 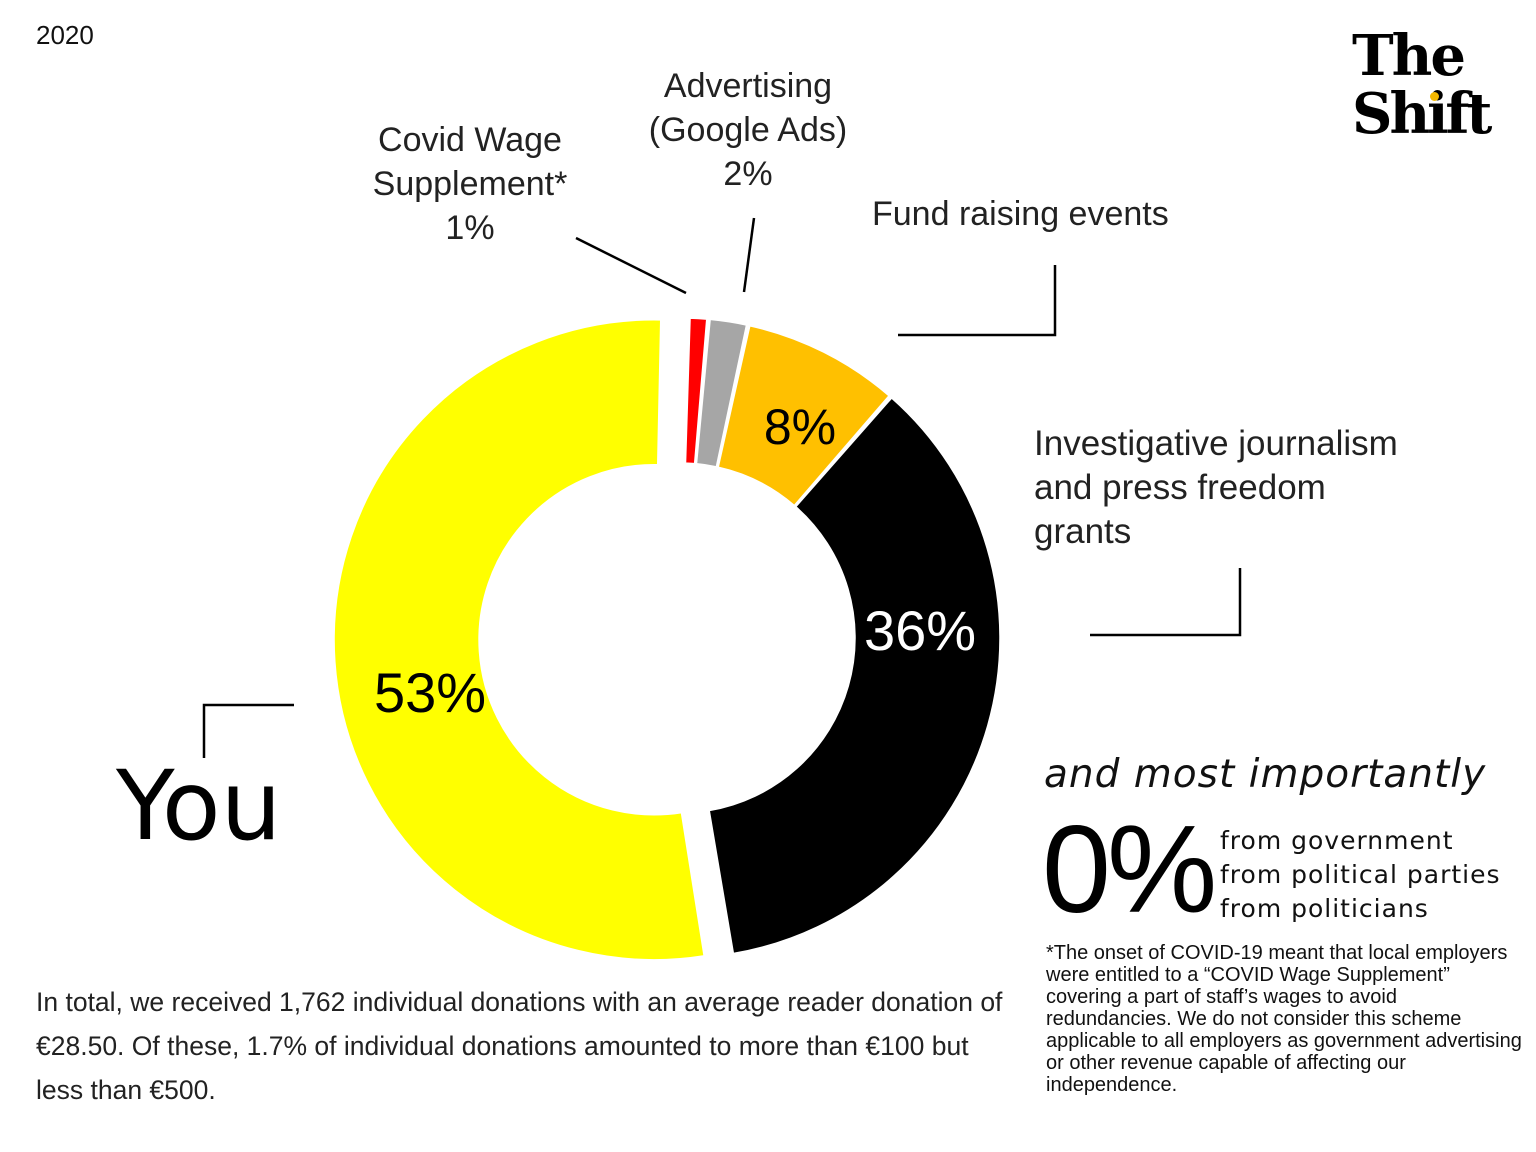 What do you see at coordinates (800, 427) in the screenshot?
I see `slice-label-fund: 8%` at bounding box center [800, 427].